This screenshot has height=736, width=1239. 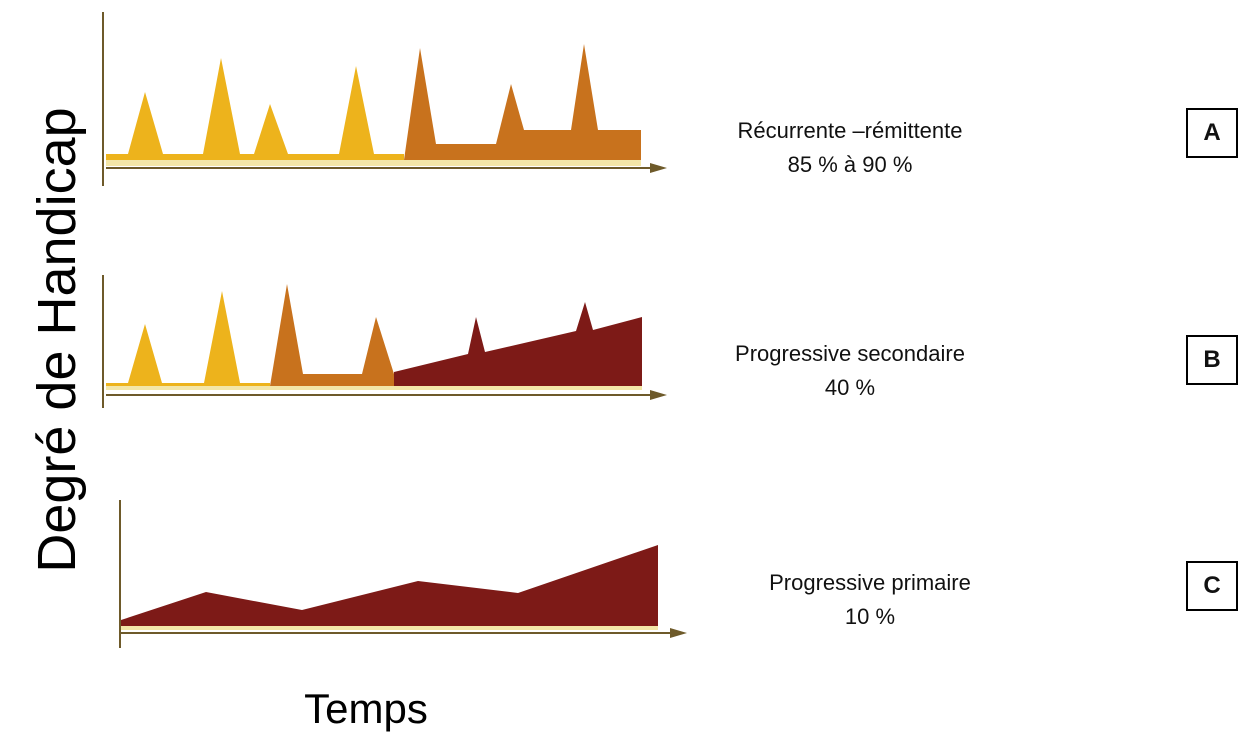 I want to click on panel-b-title: Progressive secondaire, so click(x=850, y=353).